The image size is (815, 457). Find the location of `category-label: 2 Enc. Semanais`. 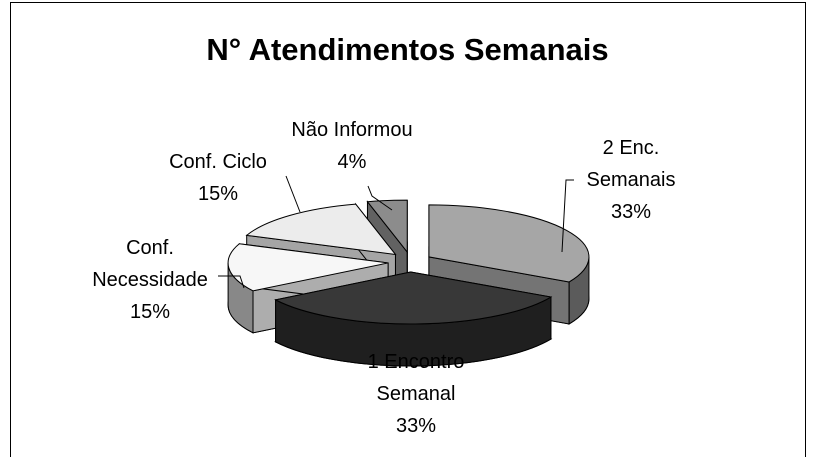

category-label: 2 Enc. Semanais is located at coordinates (631, 164).